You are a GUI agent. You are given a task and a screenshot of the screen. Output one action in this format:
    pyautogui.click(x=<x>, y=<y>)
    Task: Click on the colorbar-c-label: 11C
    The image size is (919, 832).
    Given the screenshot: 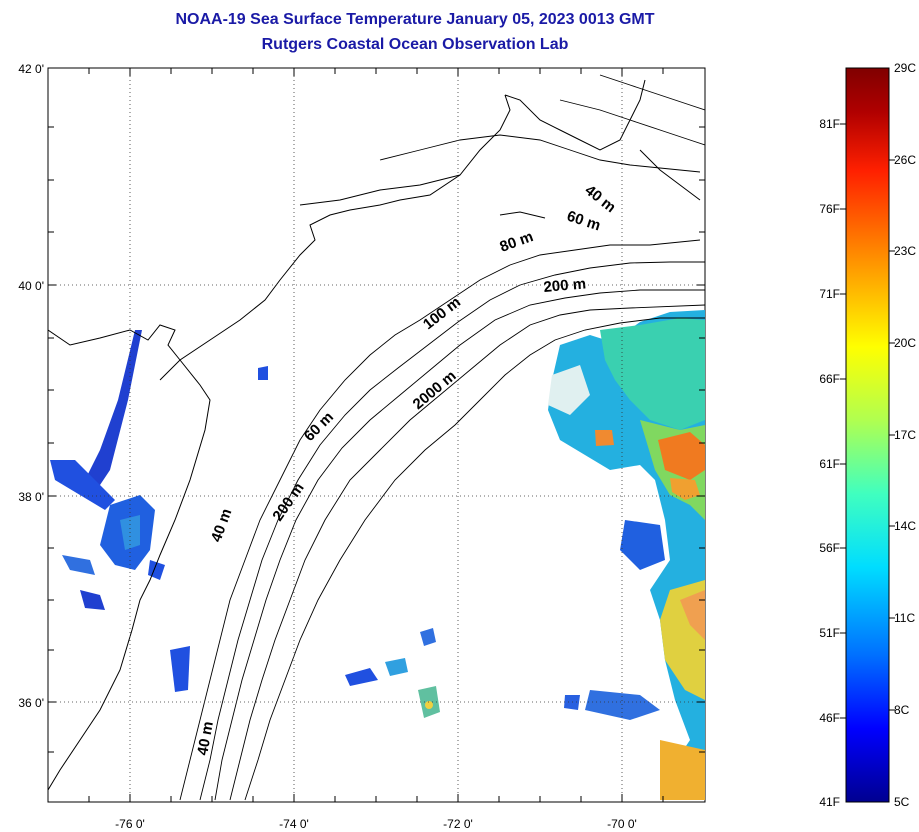 What is the action you would take?
    pyautogui.click(x=904, y=618)
    